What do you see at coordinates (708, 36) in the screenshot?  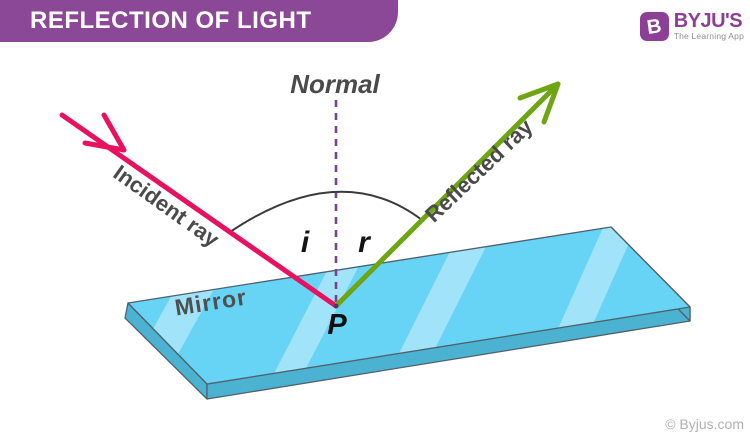 I see `byjus-tagline: The Learning App` at bounding box center [708, 36].